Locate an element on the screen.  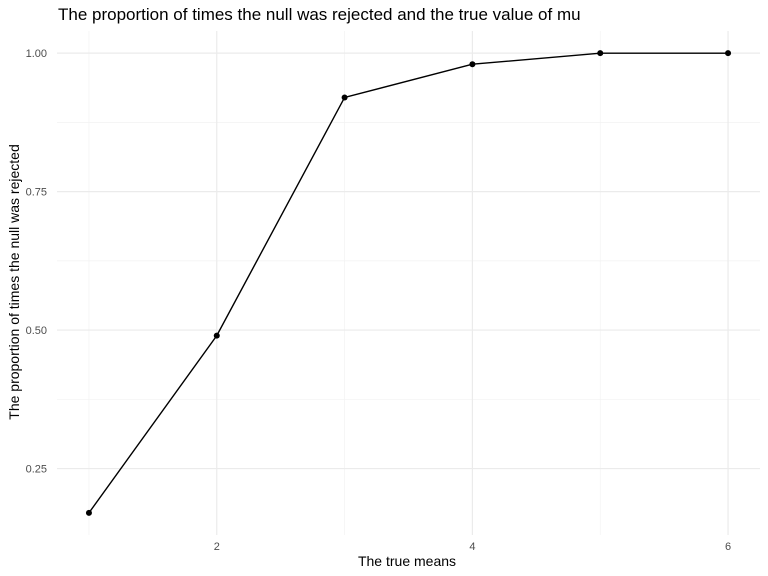
x-tick-label-1: 4 is located at coordinates (472, 547).